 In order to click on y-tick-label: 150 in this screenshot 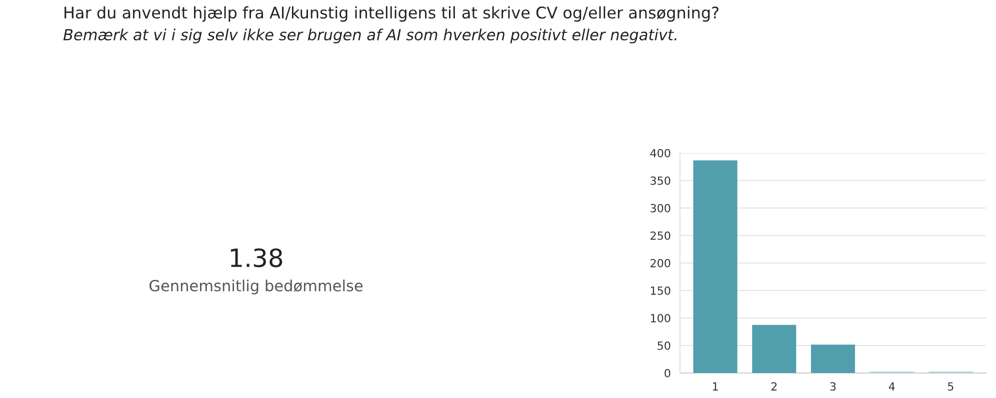, I will do `click(660, 290)`.